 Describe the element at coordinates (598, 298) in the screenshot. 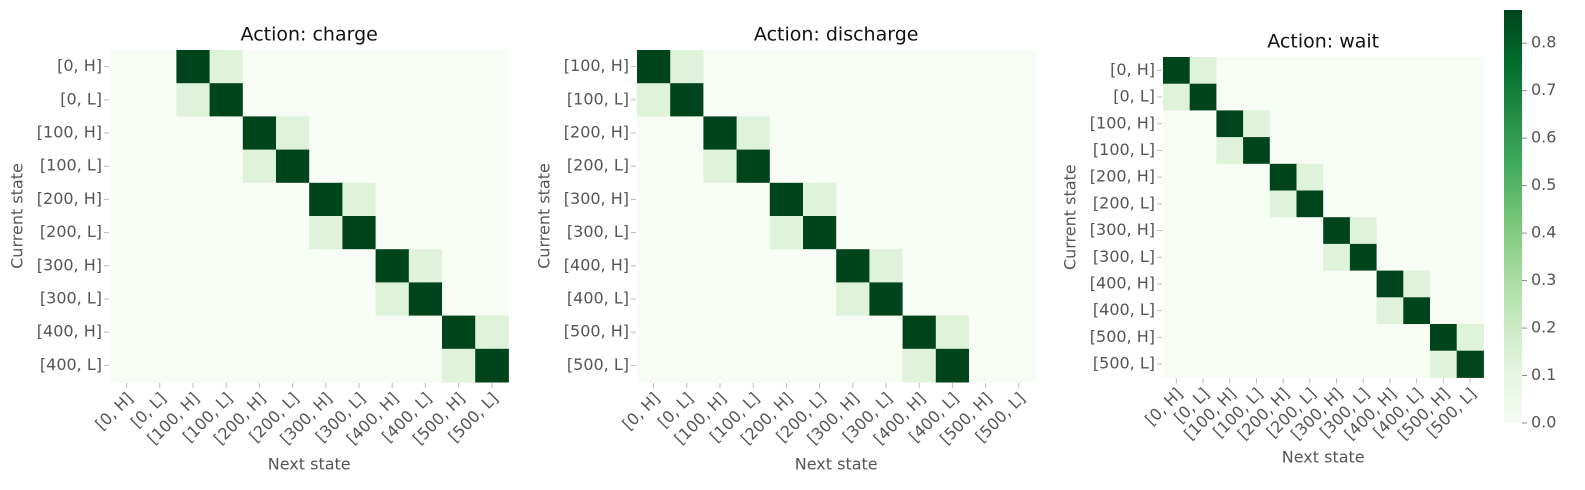

I see `y-tick-label: [400, L]` at that location.